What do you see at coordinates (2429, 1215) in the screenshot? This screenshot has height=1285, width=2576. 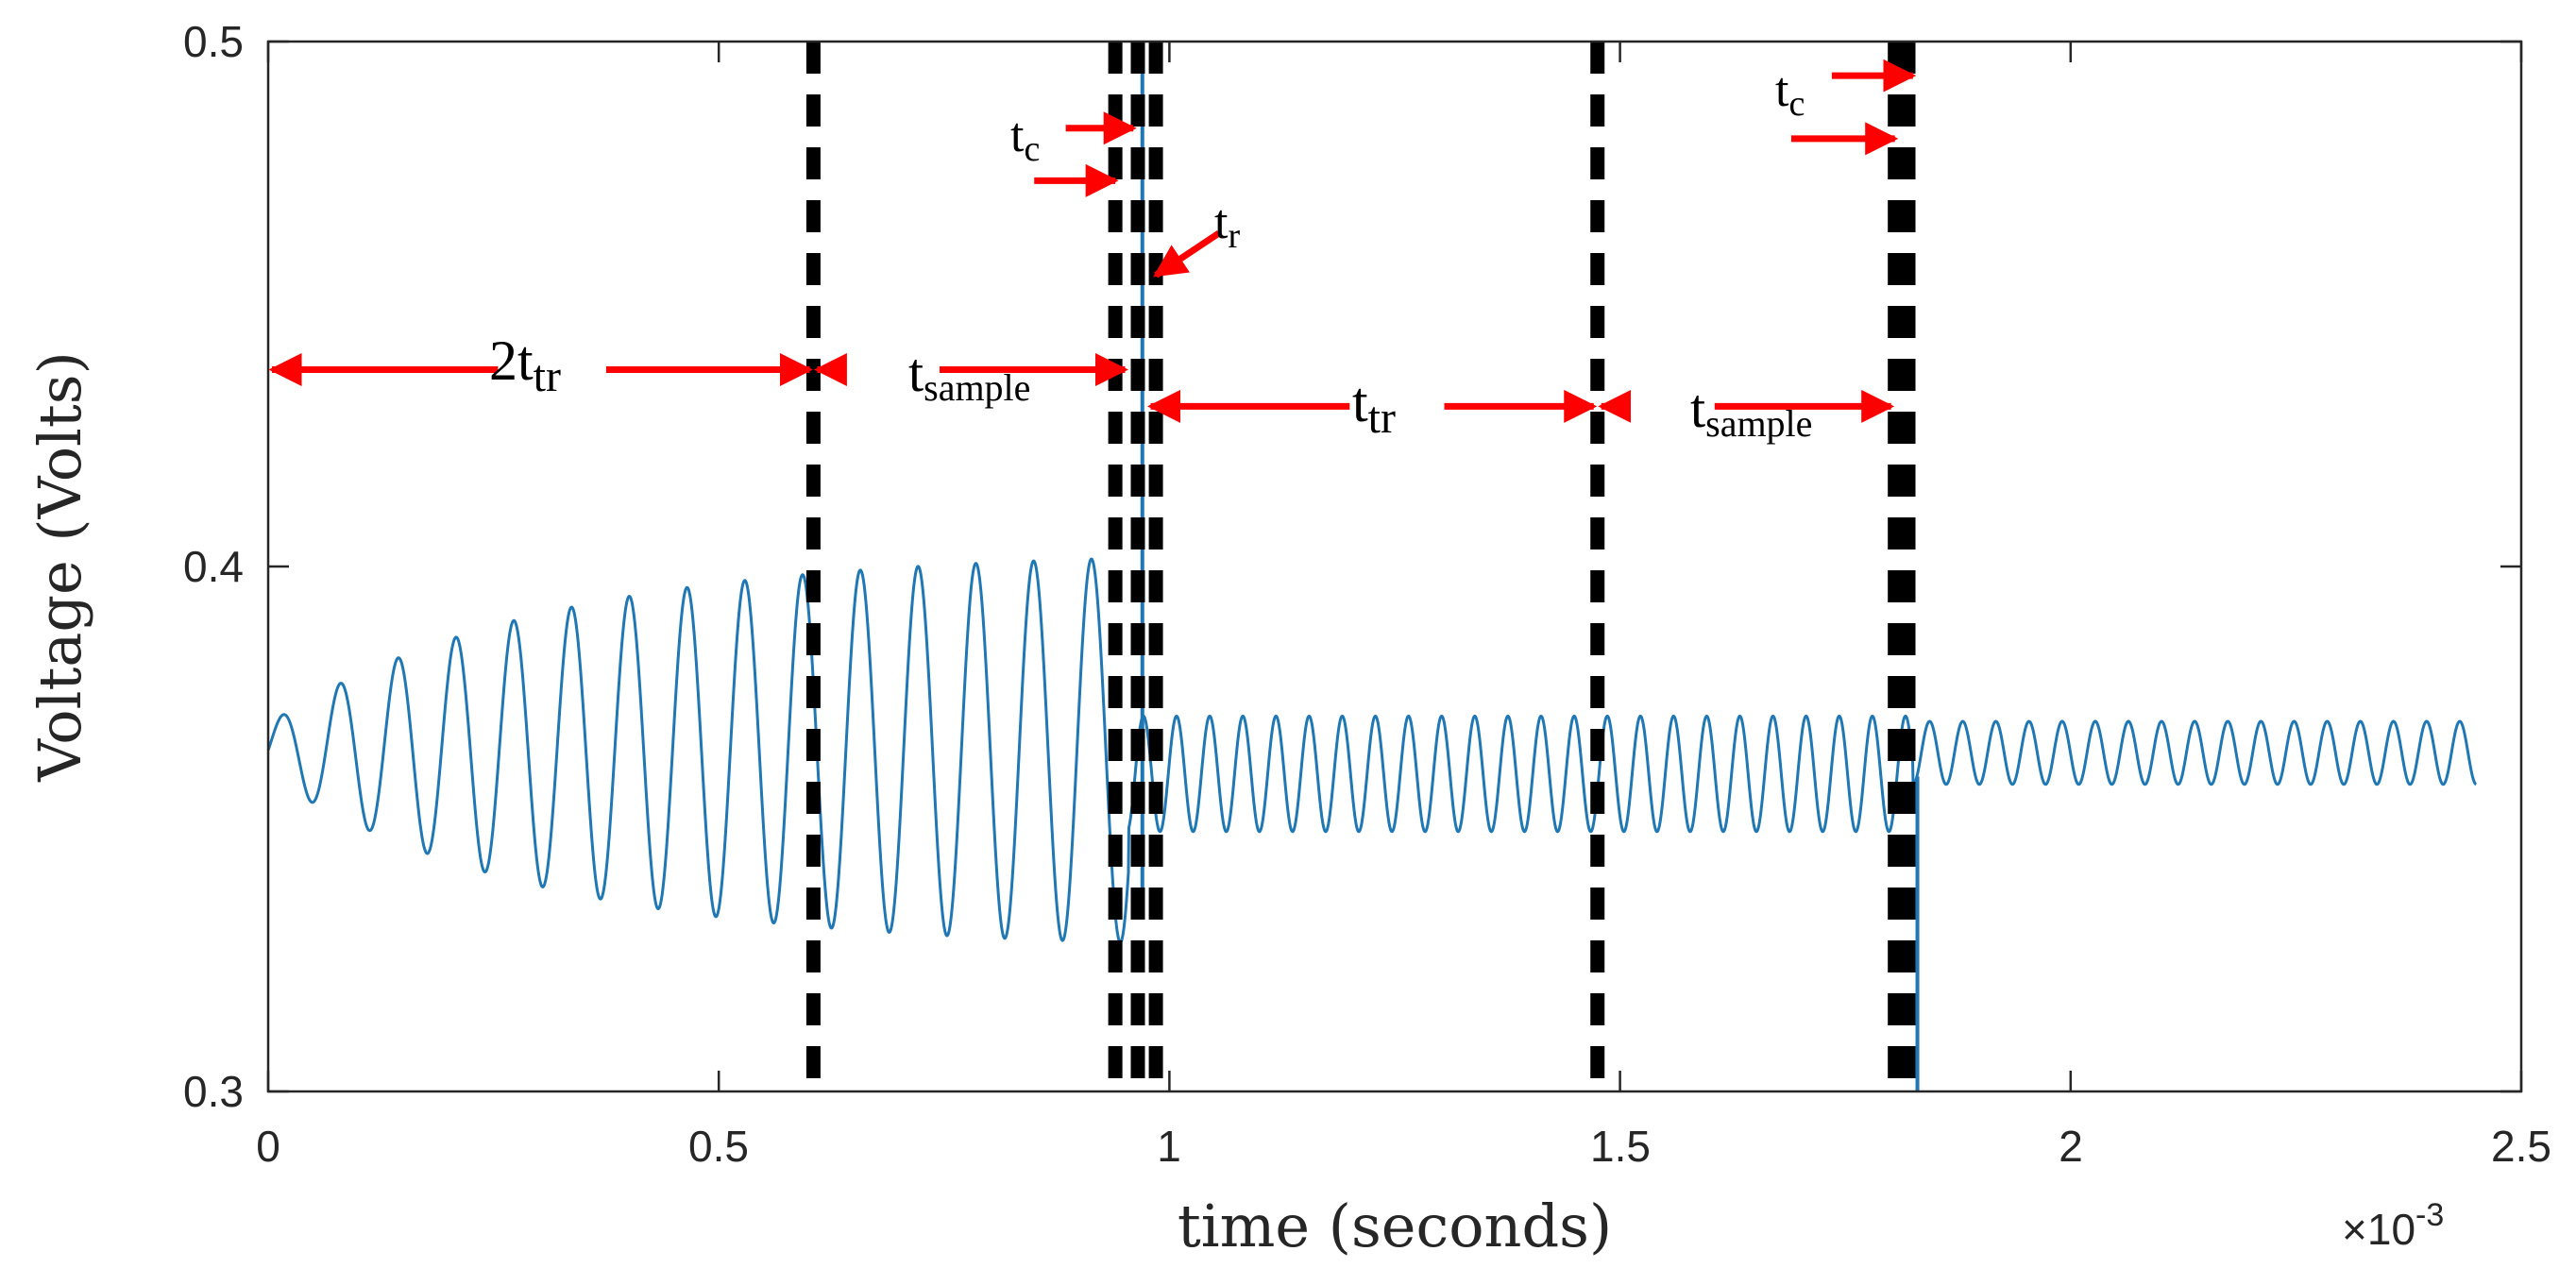 I see `x-exponent-power: -3` at bounding box center [2429, 1215].